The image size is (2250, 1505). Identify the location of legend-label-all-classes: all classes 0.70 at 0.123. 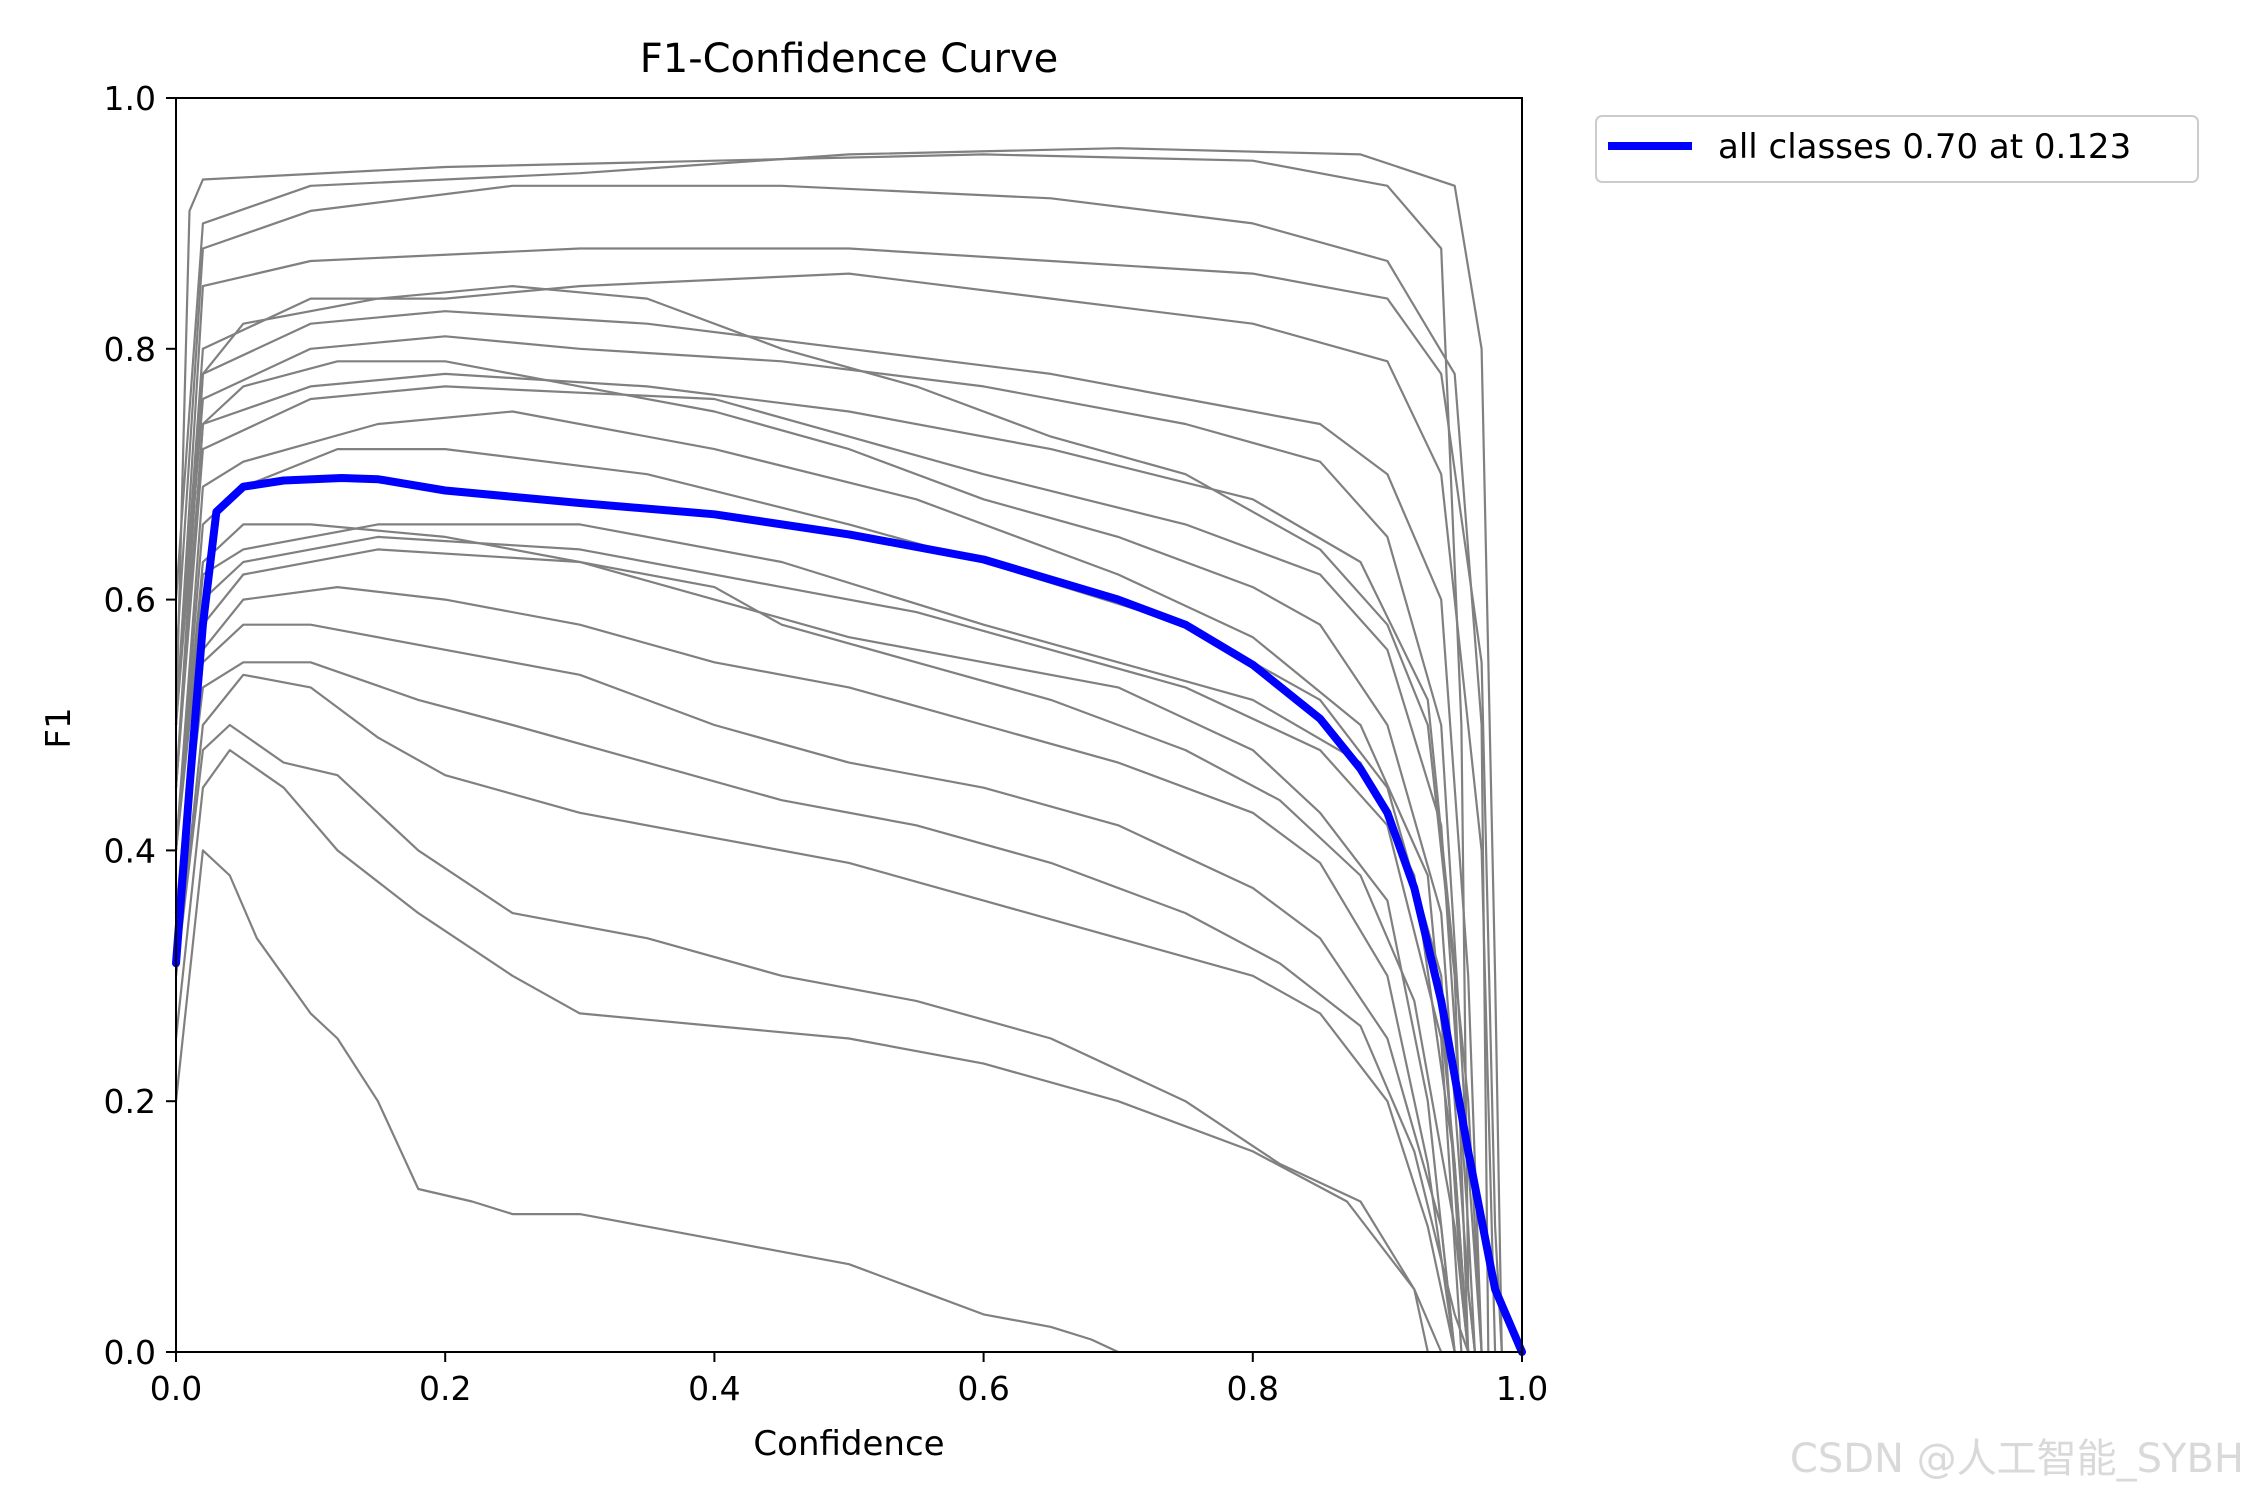
(1924, 147).